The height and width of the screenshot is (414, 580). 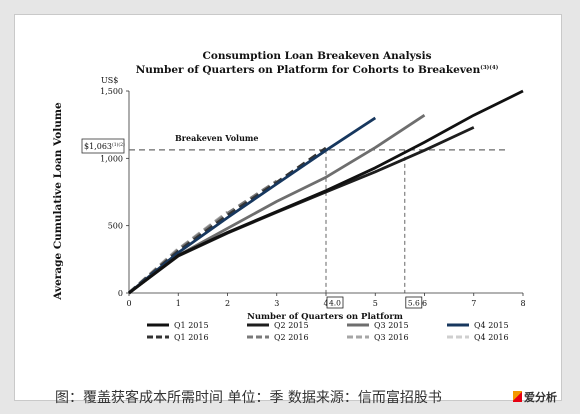 What do you see at coordinates (325, 303) in the screenshot?
I see `x-tick-label: 4` at bounding box center [325, 303].